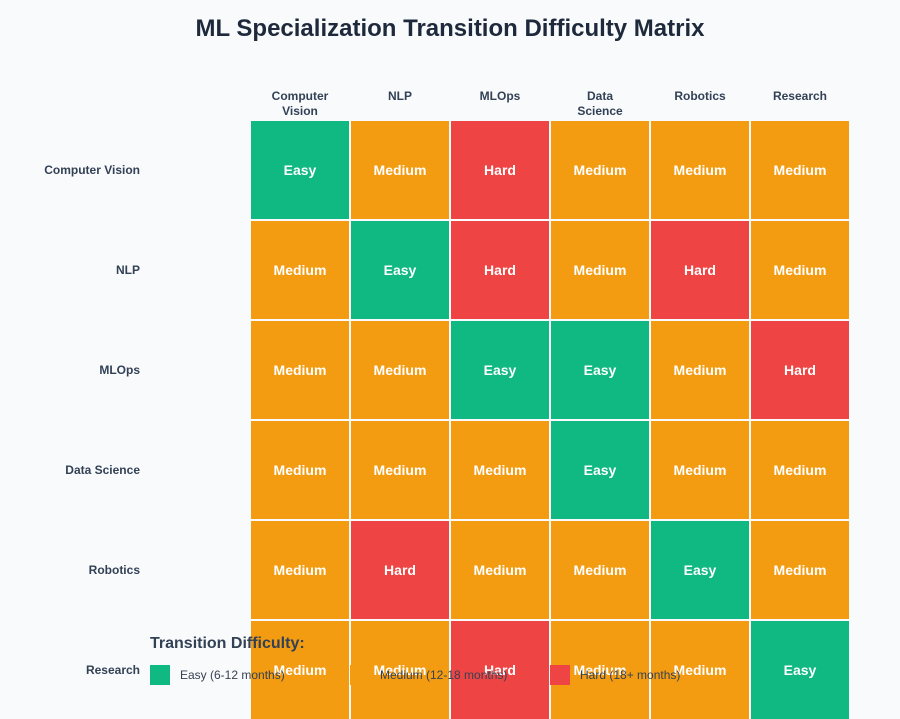  Describe the element at coordinates (114, 570) in the screenshot. I see `row-label-robotics: Robotics` at that location.